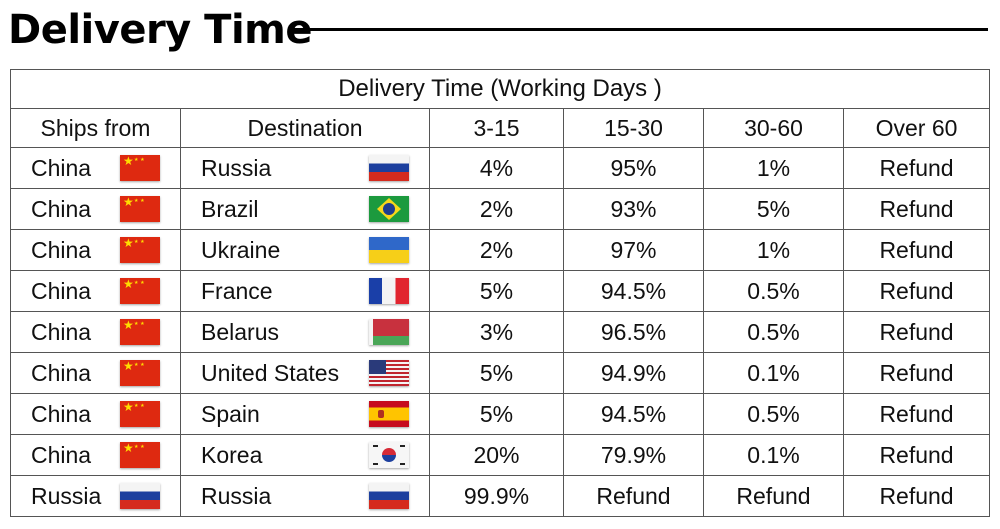 This screenshot has height=529, width=1000. Describe the element at coordinates (633, 332) in the screenshot. I see `pct-15-30-cell: 96.5%` at that location.